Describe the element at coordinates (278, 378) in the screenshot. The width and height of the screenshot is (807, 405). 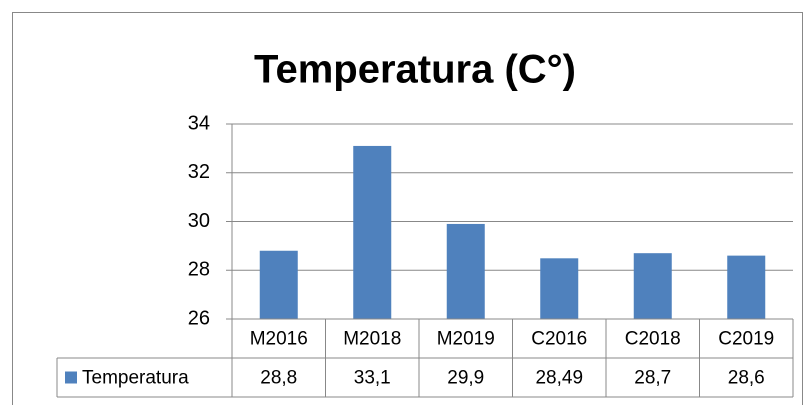
I see `data-table-value: 28,8` at that location.